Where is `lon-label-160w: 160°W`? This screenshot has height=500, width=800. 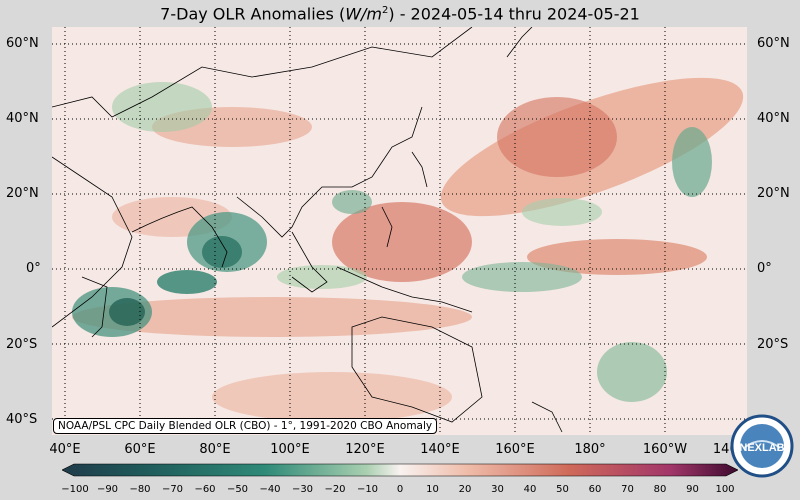
lon-label-160w: 160°W is located at coordinates (665, 449).